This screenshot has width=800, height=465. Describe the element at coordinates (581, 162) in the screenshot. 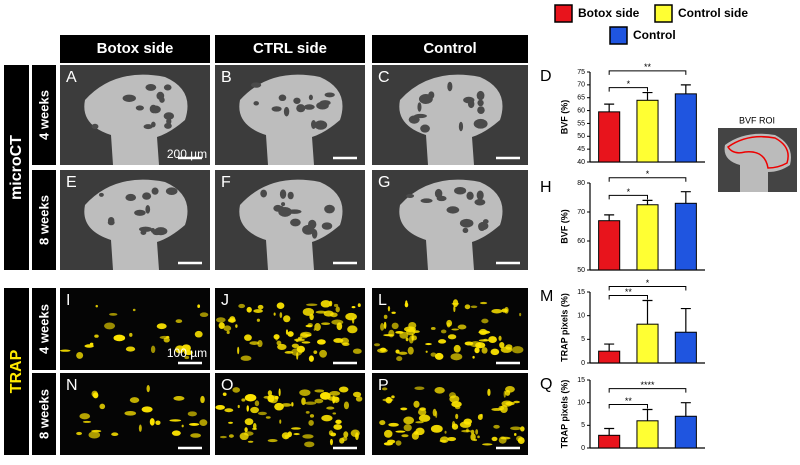

I see `y-tick-label: 40` at that location.